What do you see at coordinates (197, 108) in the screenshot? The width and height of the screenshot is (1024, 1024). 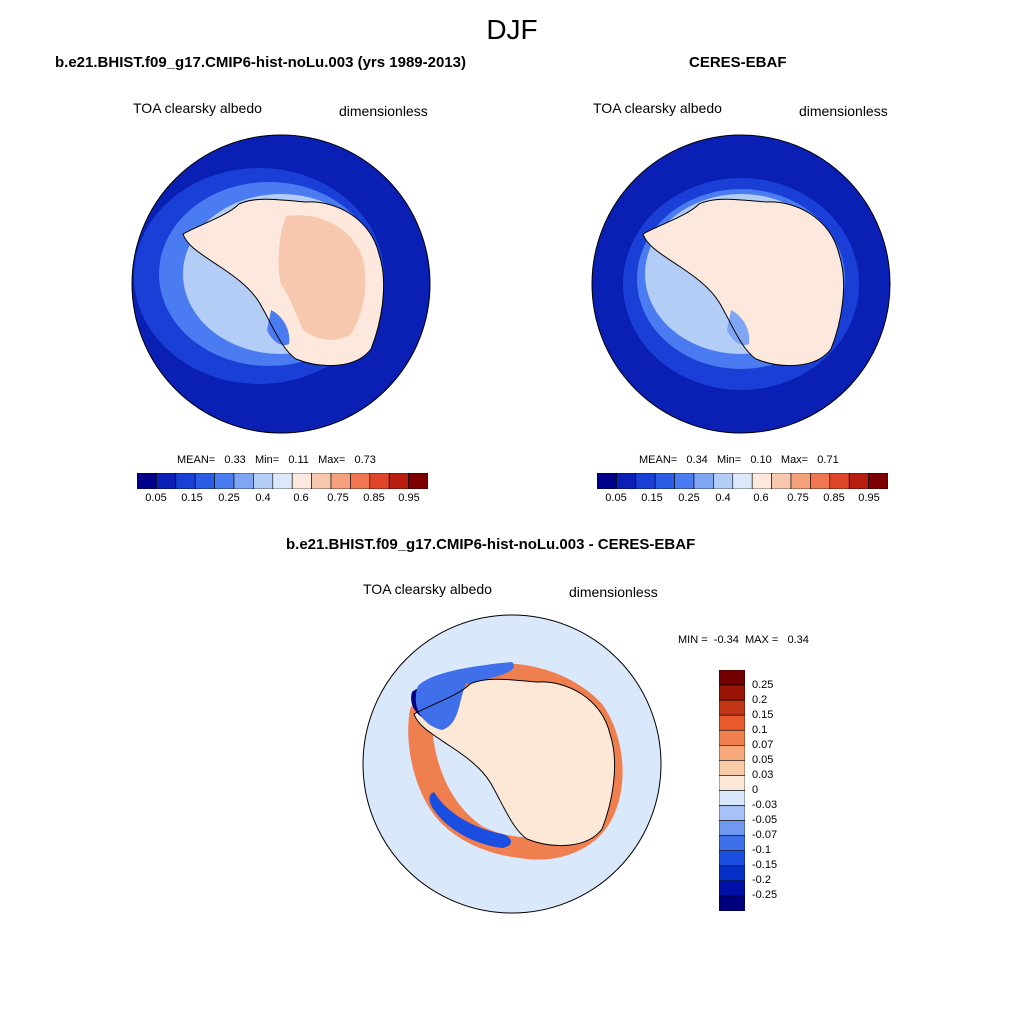 I see `panel1-variable-label: TOA clearsky albedo` at bounding box center [197, 108].